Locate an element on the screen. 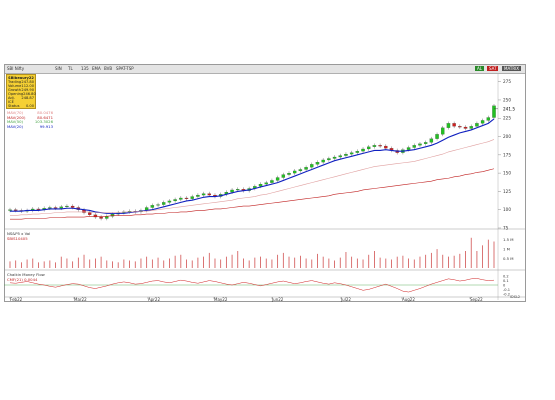  price-tick-label: 175 is located at coordinates (507, 154).